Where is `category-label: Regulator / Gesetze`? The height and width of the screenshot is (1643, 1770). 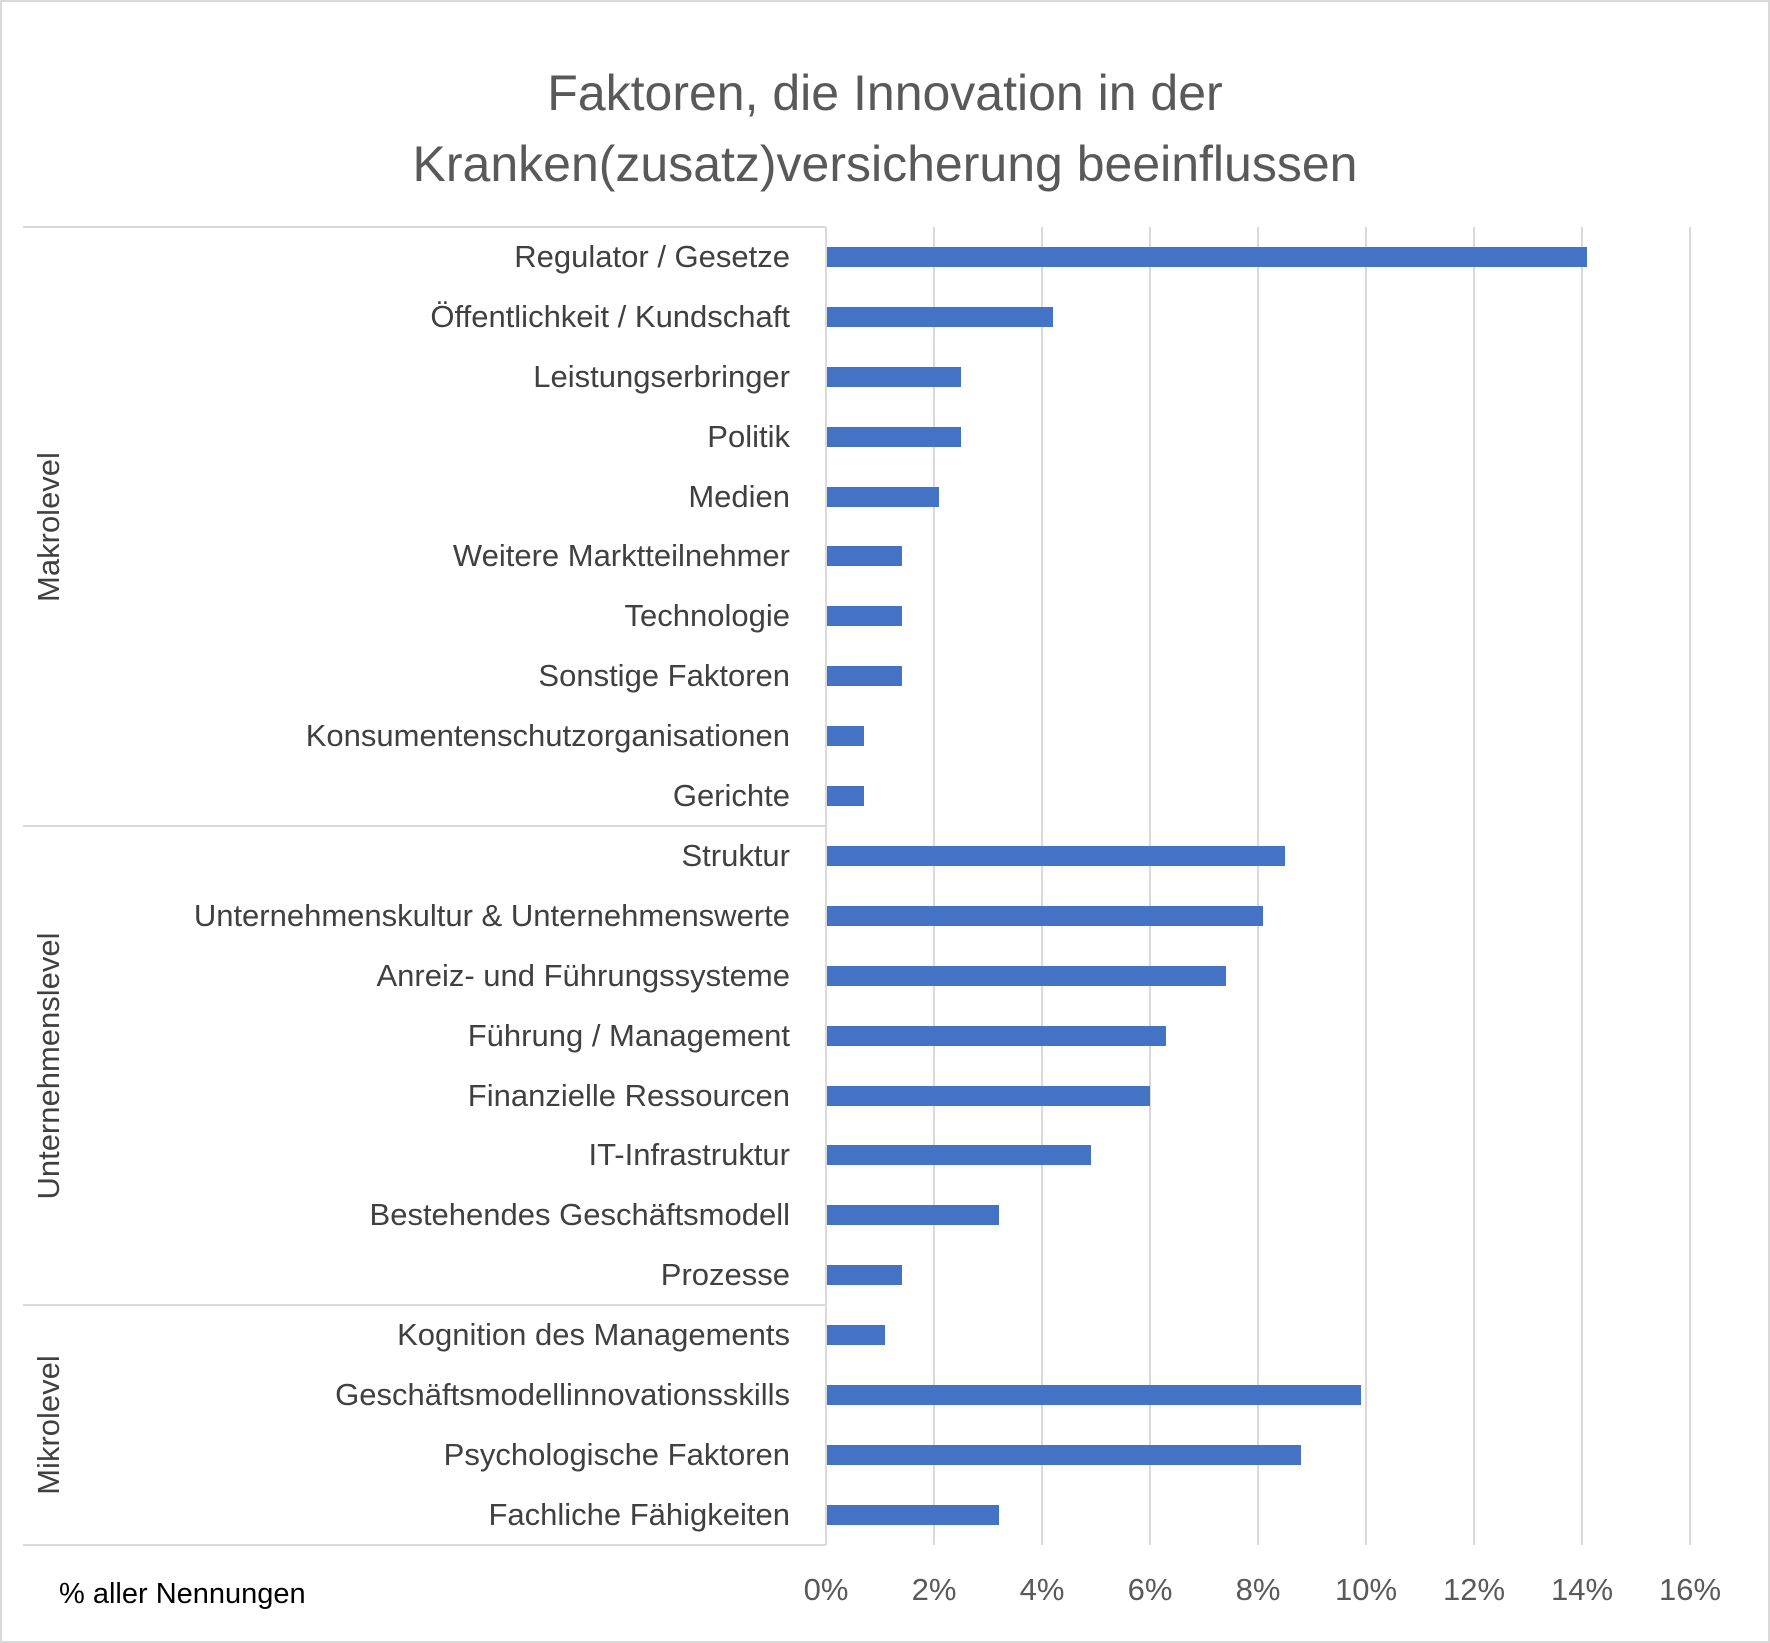 category-label: Regulator / Gesetze is located at coordinates (652, 256).